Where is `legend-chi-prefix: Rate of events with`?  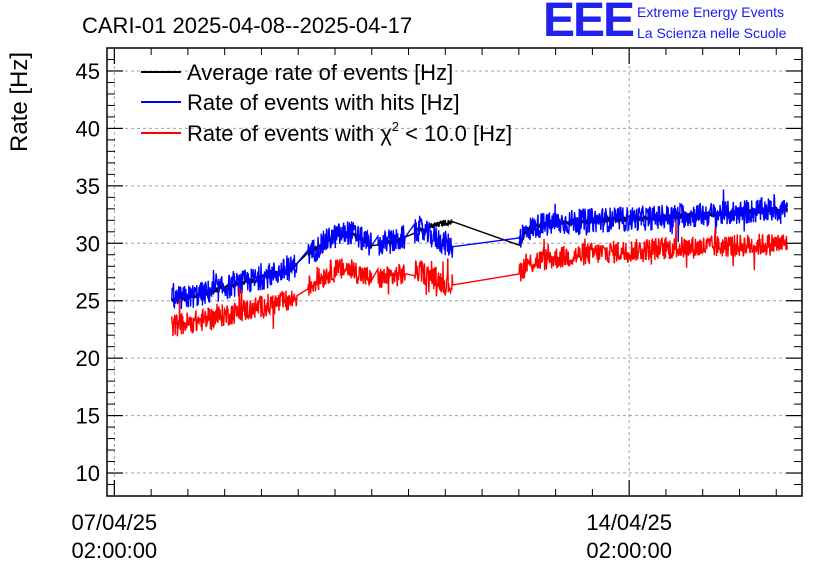 legend-chi-prefix: Rate of events with is located at coordinates (283, 133).